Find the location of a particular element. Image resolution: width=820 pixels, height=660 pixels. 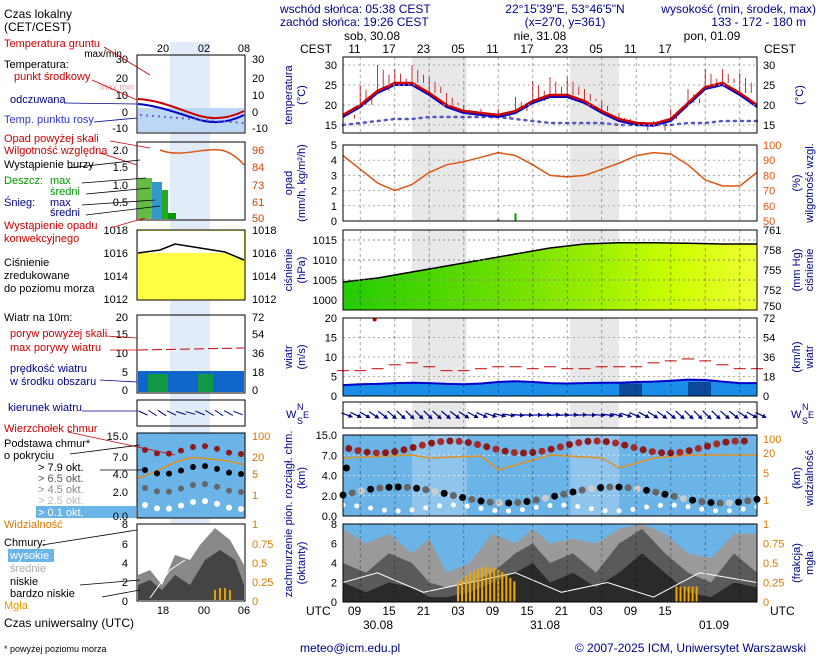

top-hour-tick: 17 is located at coordinates (389, 49).